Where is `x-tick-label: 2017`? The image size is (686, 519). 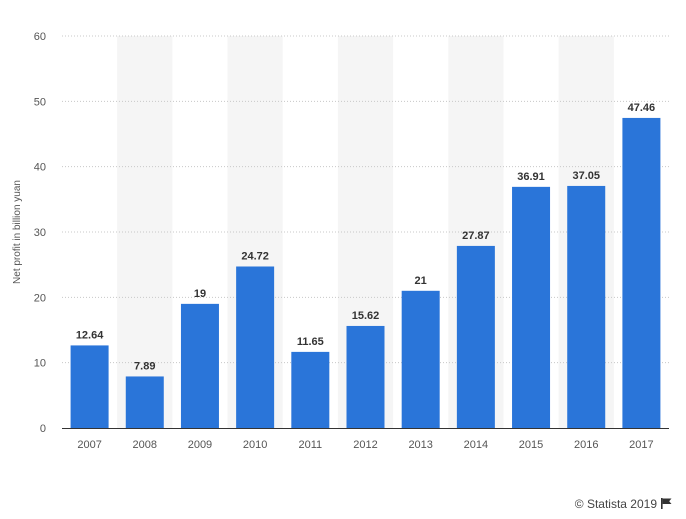 x-tick-label: 2017 is located at coordinates (641, 445).